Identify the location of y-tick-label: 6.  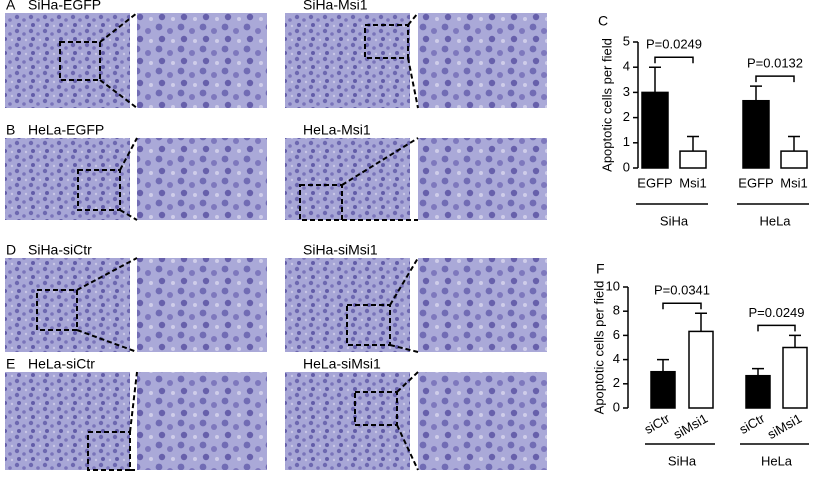
(616, 334).